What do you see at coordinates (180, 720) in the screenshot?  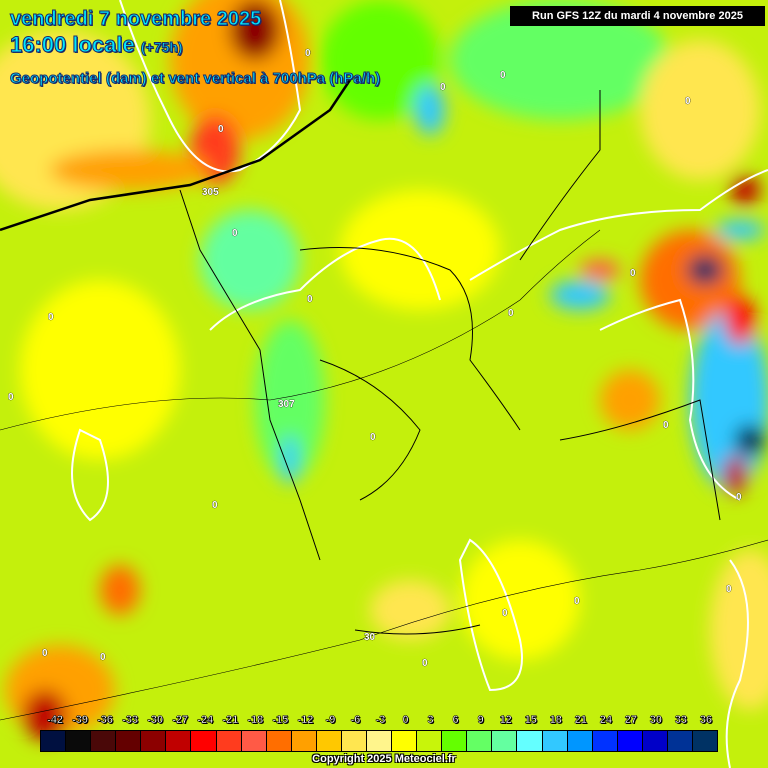 I see `legend-tick-label: -27` at bounding box center [180, 720].